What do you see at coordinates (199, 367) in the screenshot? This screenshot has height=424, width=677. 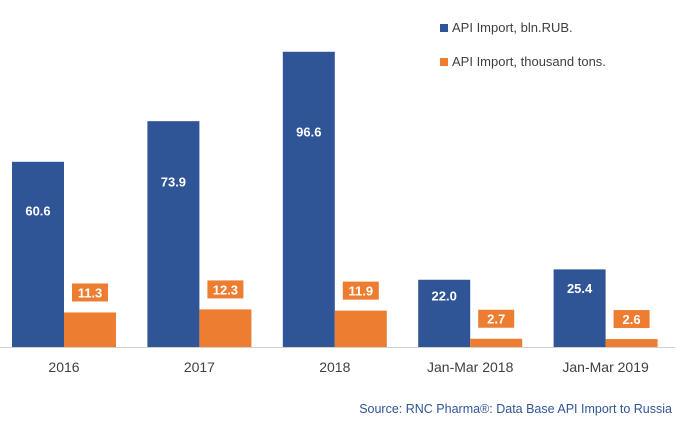 I see `category-label-2: 2017` at bounding box center [199, 367].